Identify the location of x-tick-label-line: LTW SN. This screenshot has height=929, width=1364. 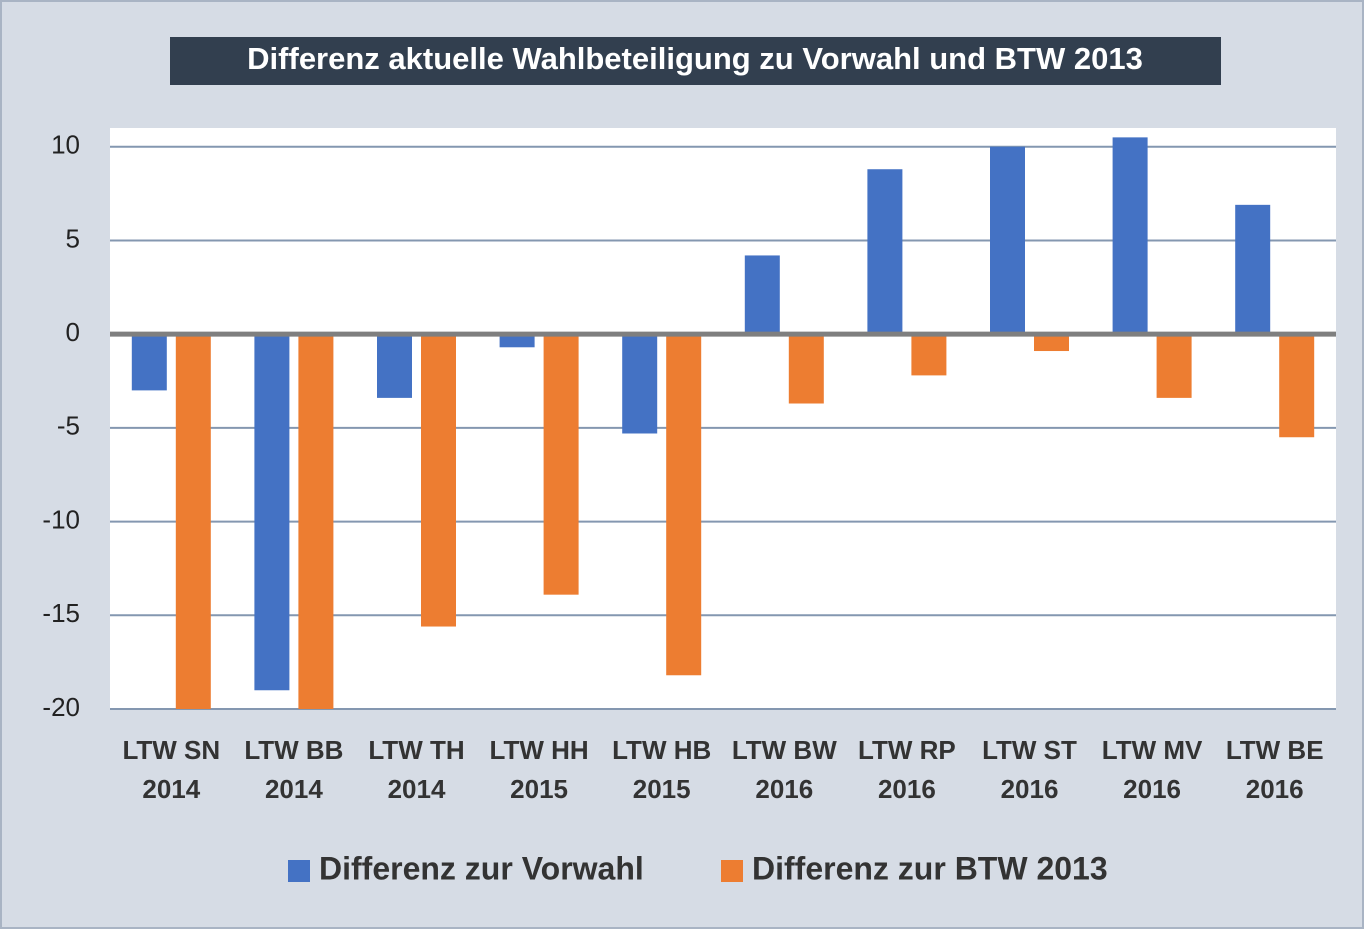
(171, 750).